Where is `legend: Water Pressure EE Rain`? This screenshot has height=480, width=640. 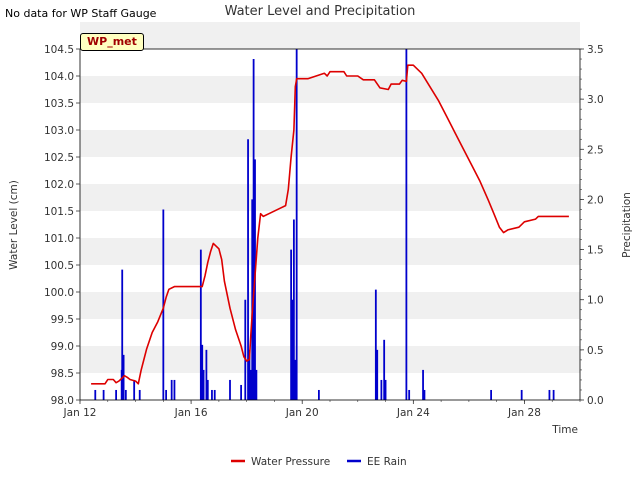
legend: Water Pressure EE Rain is located at coordinates (319, 462).